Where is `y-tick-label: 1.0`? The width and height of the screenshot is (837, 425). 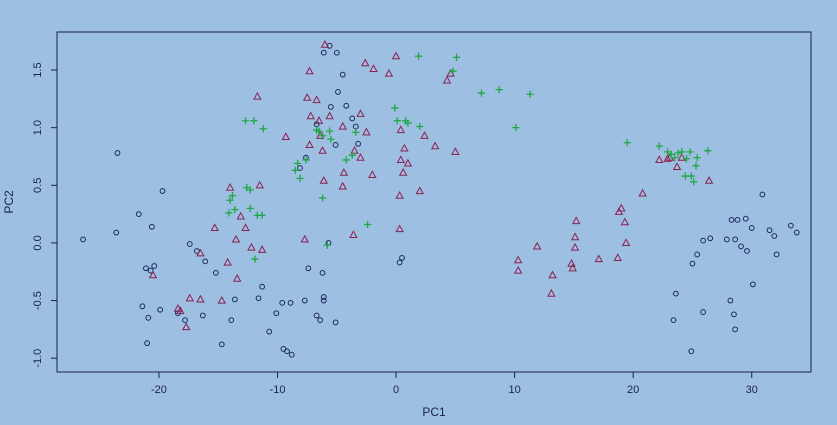 y-tick-label: 1.0 is located at coordinates (38, 127).